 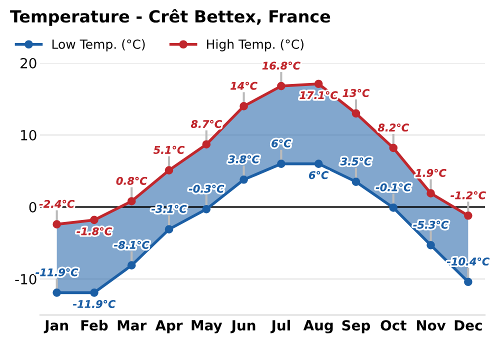 What do you see at coordinates (280, 327) in the screenshot?
I see `x-tick-label: Jul` at bounding box center [280, 327].